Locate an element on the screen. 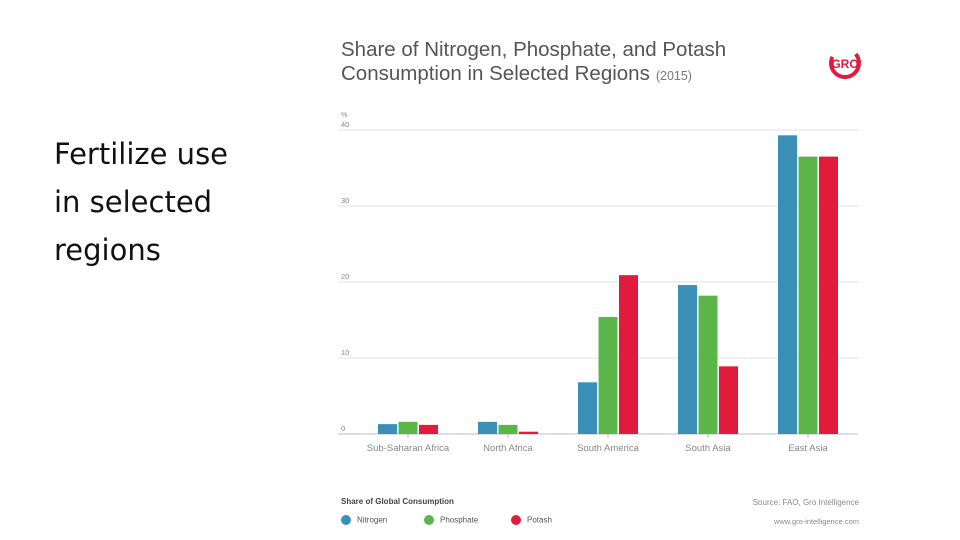 This screenshot has height=540, width=960. slide-text-line-2: in selected is located at coordinates (133, 202).